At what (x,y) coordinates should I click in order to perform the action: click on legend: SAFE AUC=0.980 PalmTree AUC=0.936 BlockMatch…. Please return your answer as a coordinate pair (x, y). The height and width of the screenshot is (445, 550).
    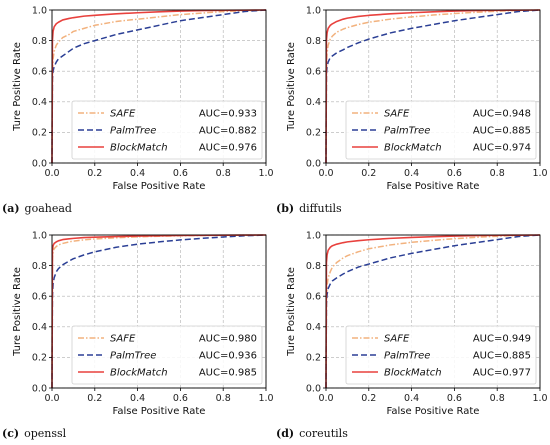
    Looking at the image, I should click on (167, 355).